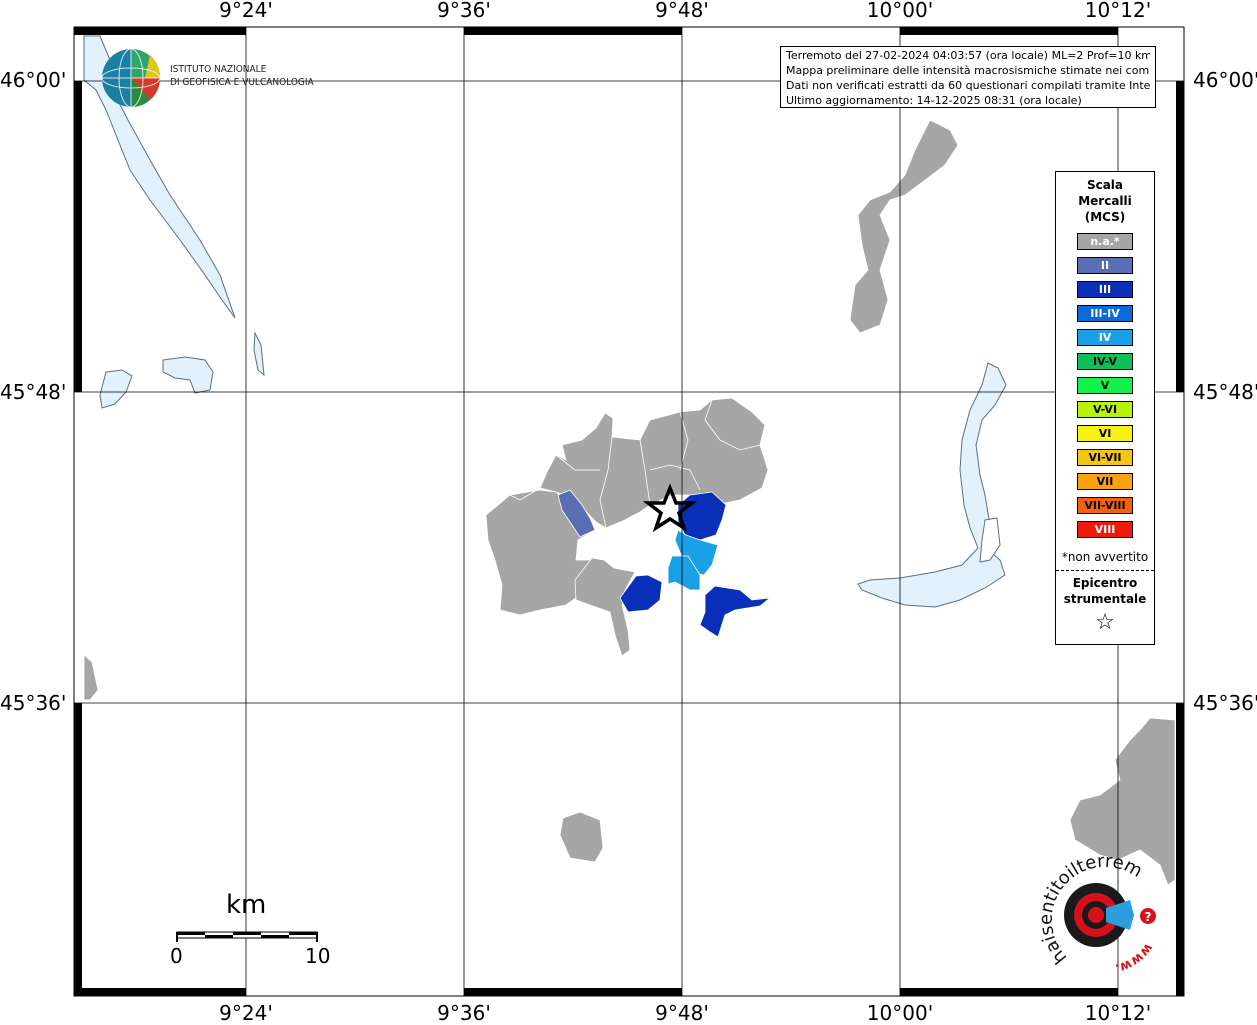  Describe the element at coordinates (318, 956) in the screenshot. I see `scale-end: 10` at that location.